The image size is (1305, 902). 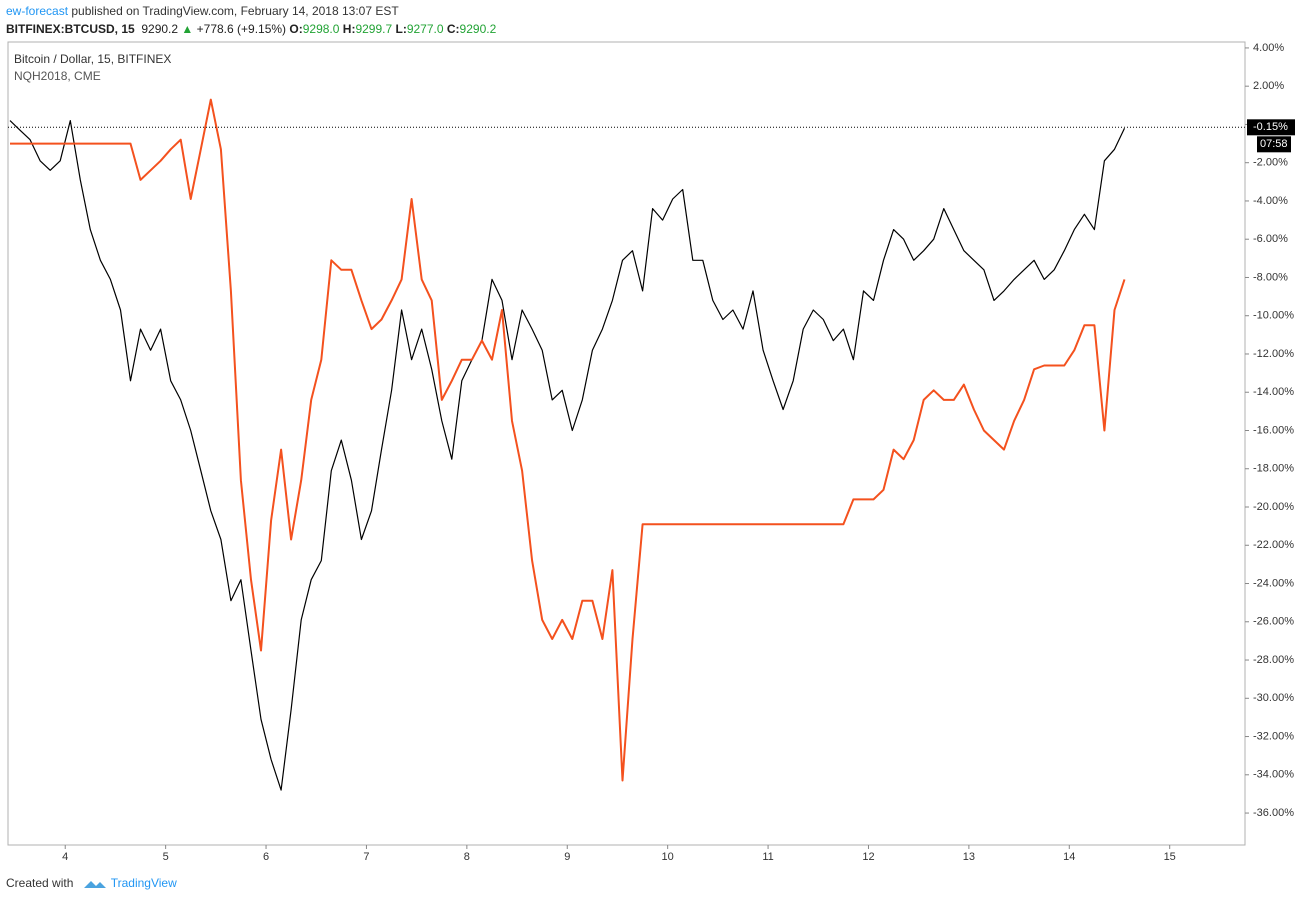 What do you see at coordinates (478, 29) in the screenshot?
I see `close: 9290.2` at bounding box center [478, 29].